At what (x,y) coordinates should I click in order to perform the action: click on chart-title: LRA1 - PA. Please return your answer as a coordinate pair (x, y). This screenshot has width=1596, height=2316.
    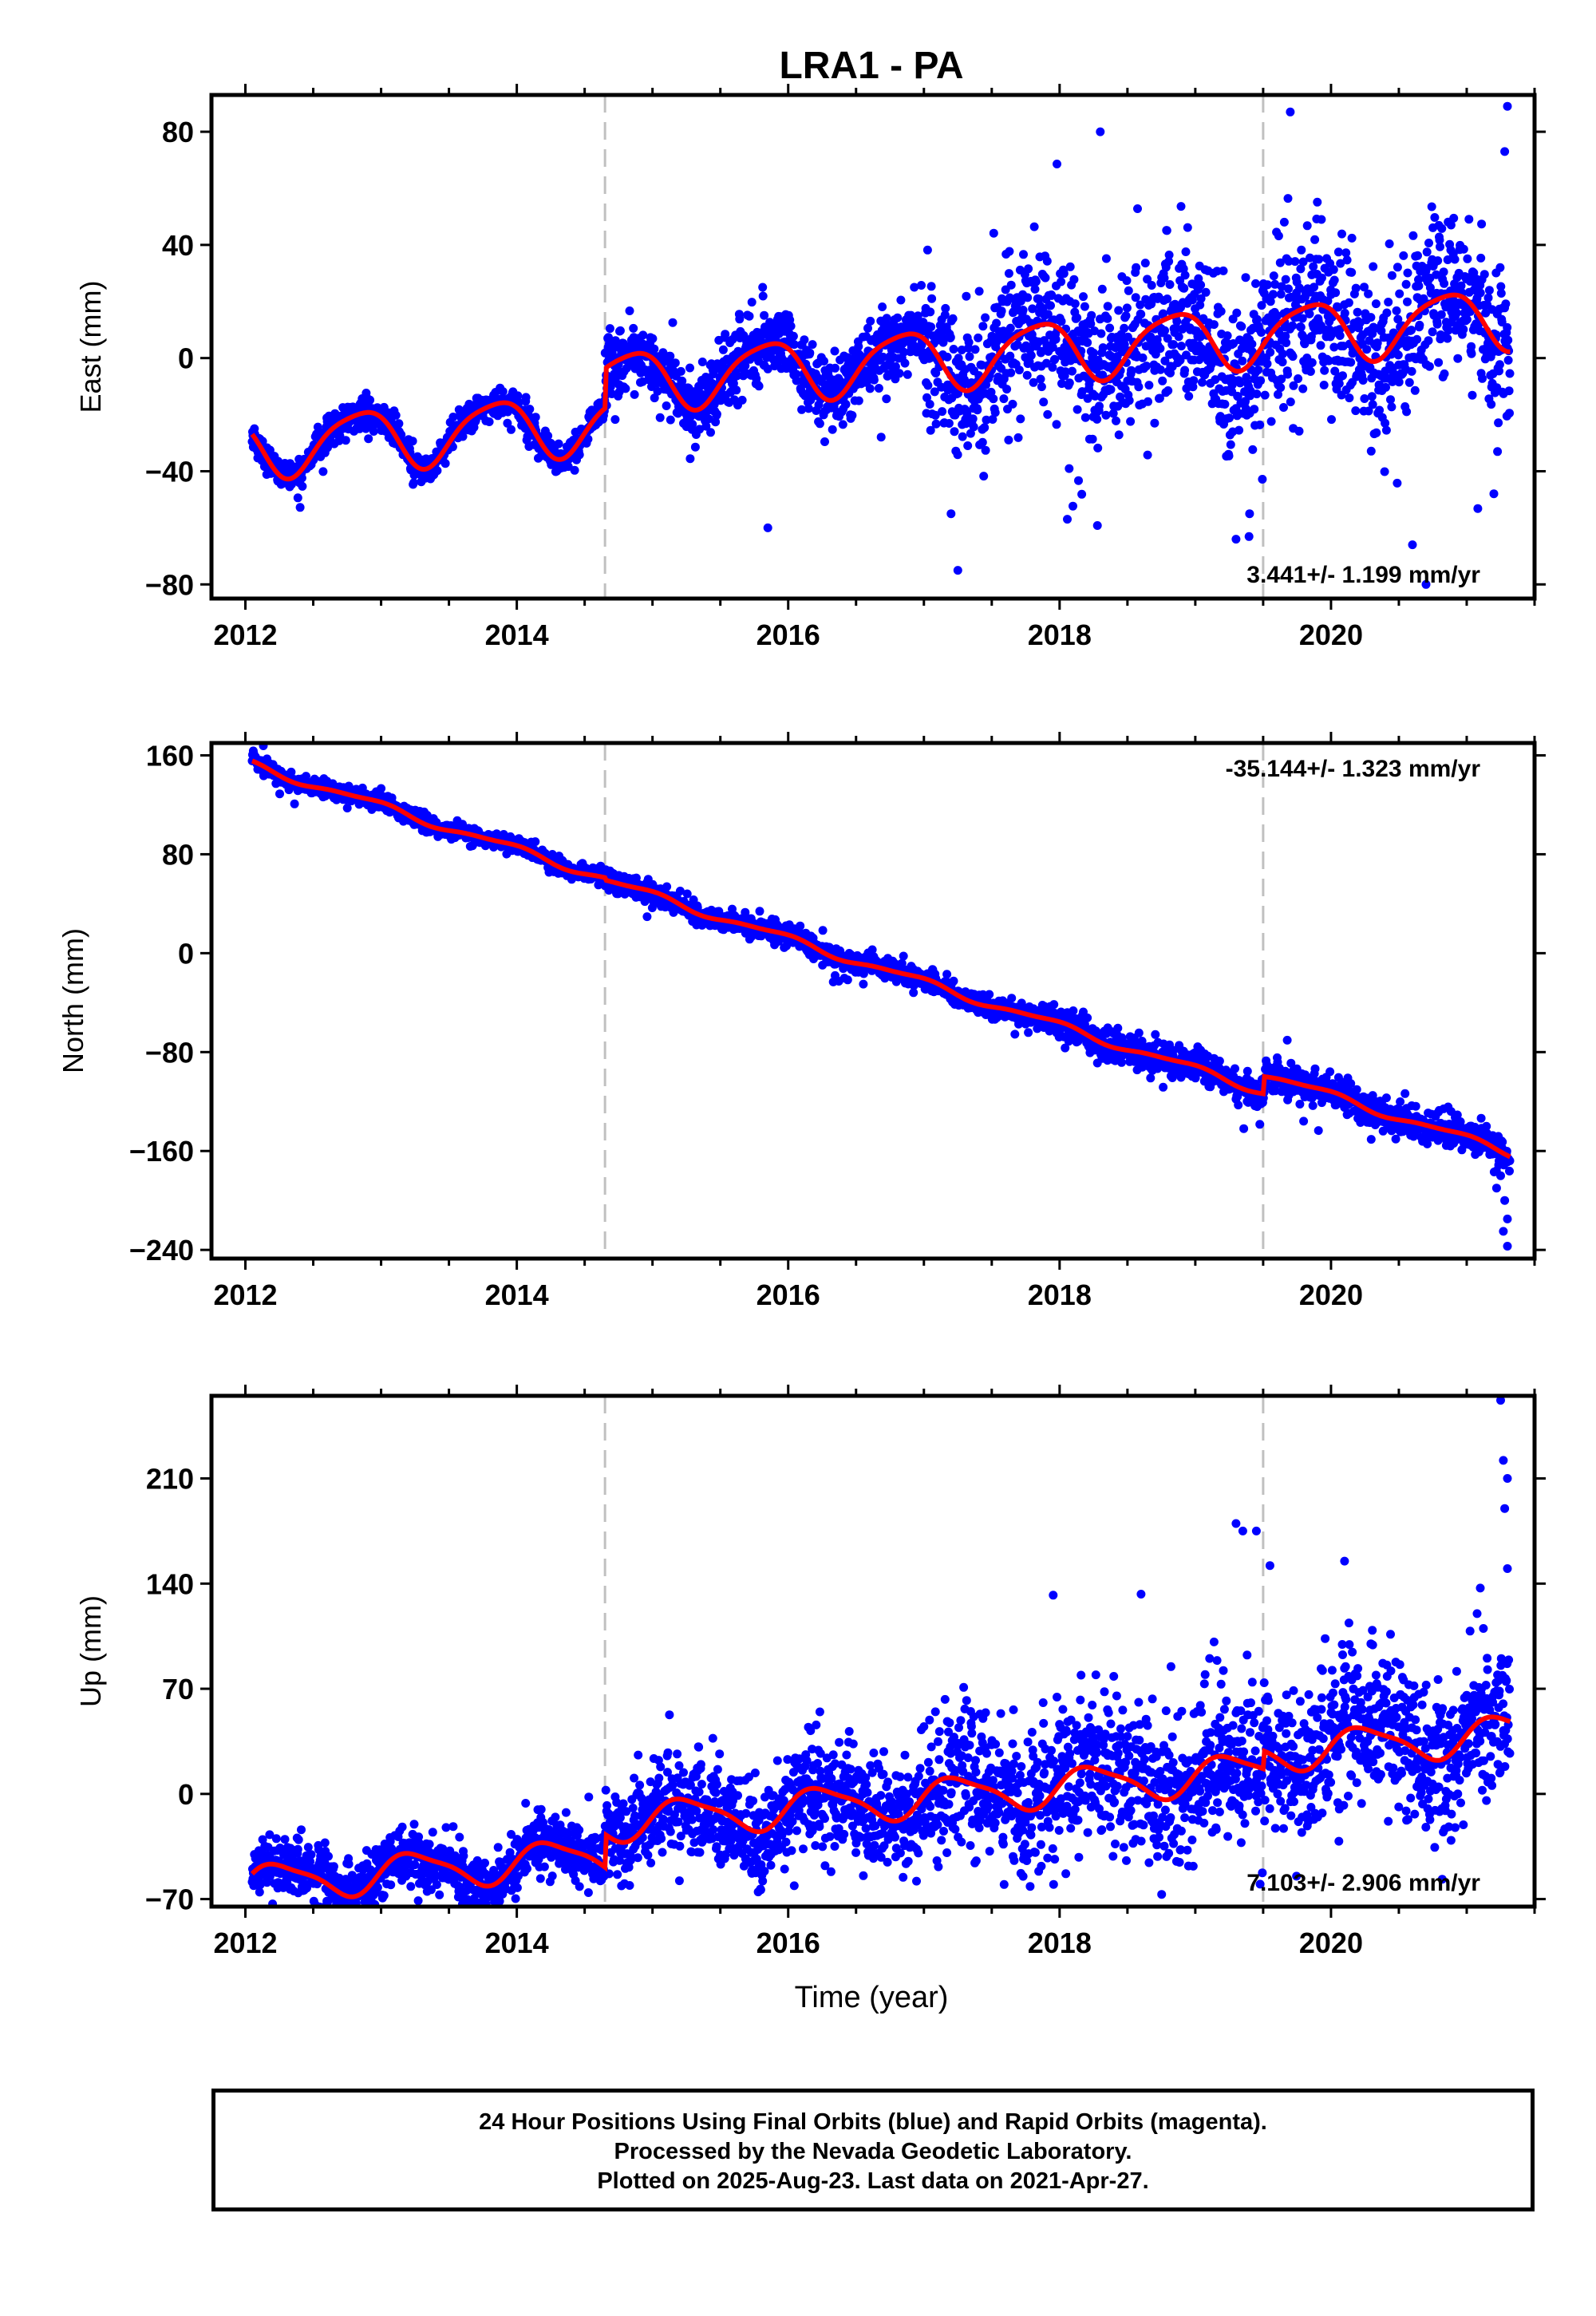
    Looking at the image, I should click on (871, 66).